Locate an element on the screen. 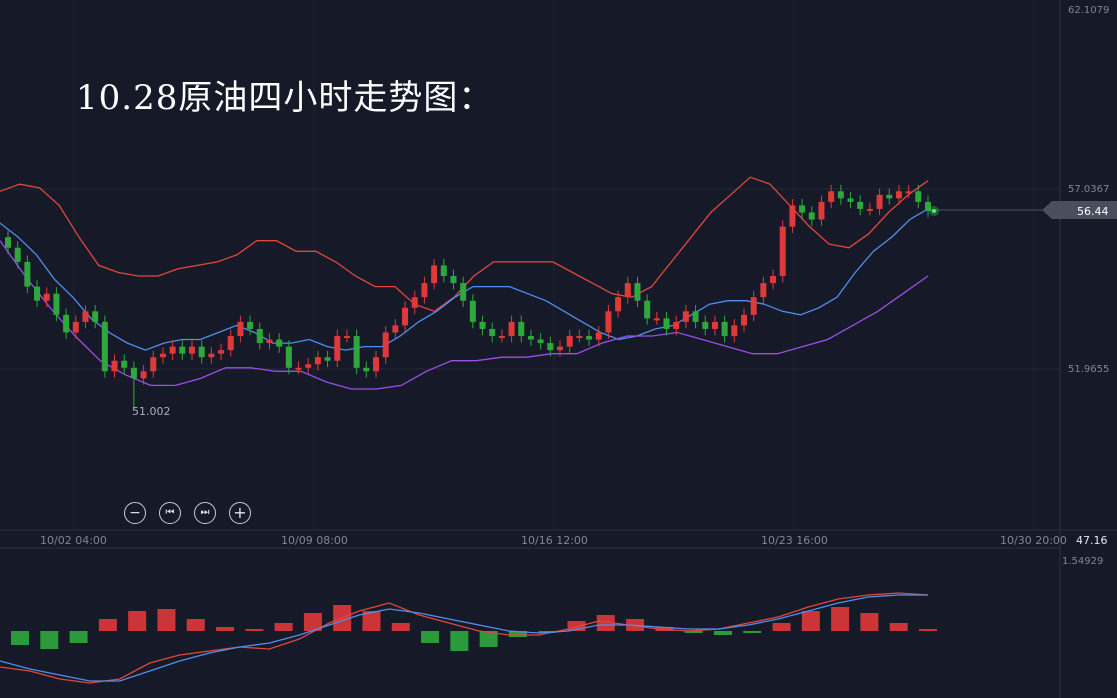 The image size is (1117, 698). last-price-dot is located at coordinates (934, 211).